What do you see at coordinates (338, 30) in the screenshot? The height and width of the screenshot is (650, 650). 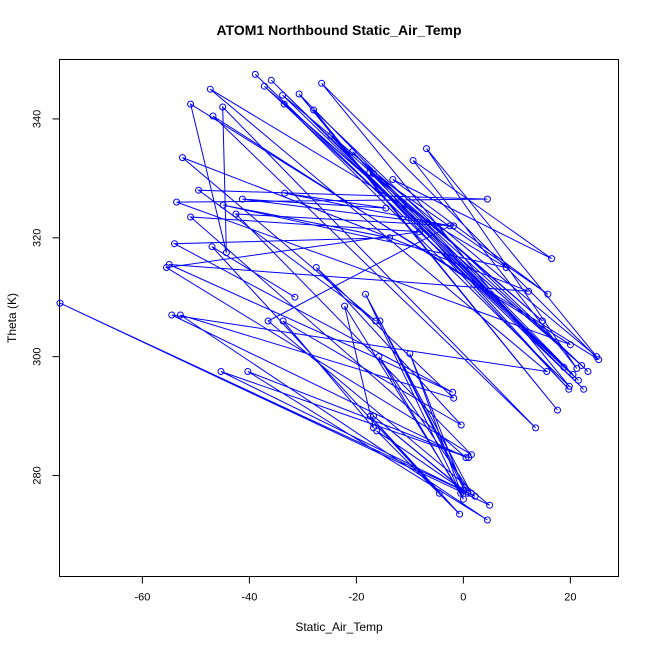 I see `chart-title: ATOM1 Northbound Static_Air_Temp` at bounding box center [338, 30].